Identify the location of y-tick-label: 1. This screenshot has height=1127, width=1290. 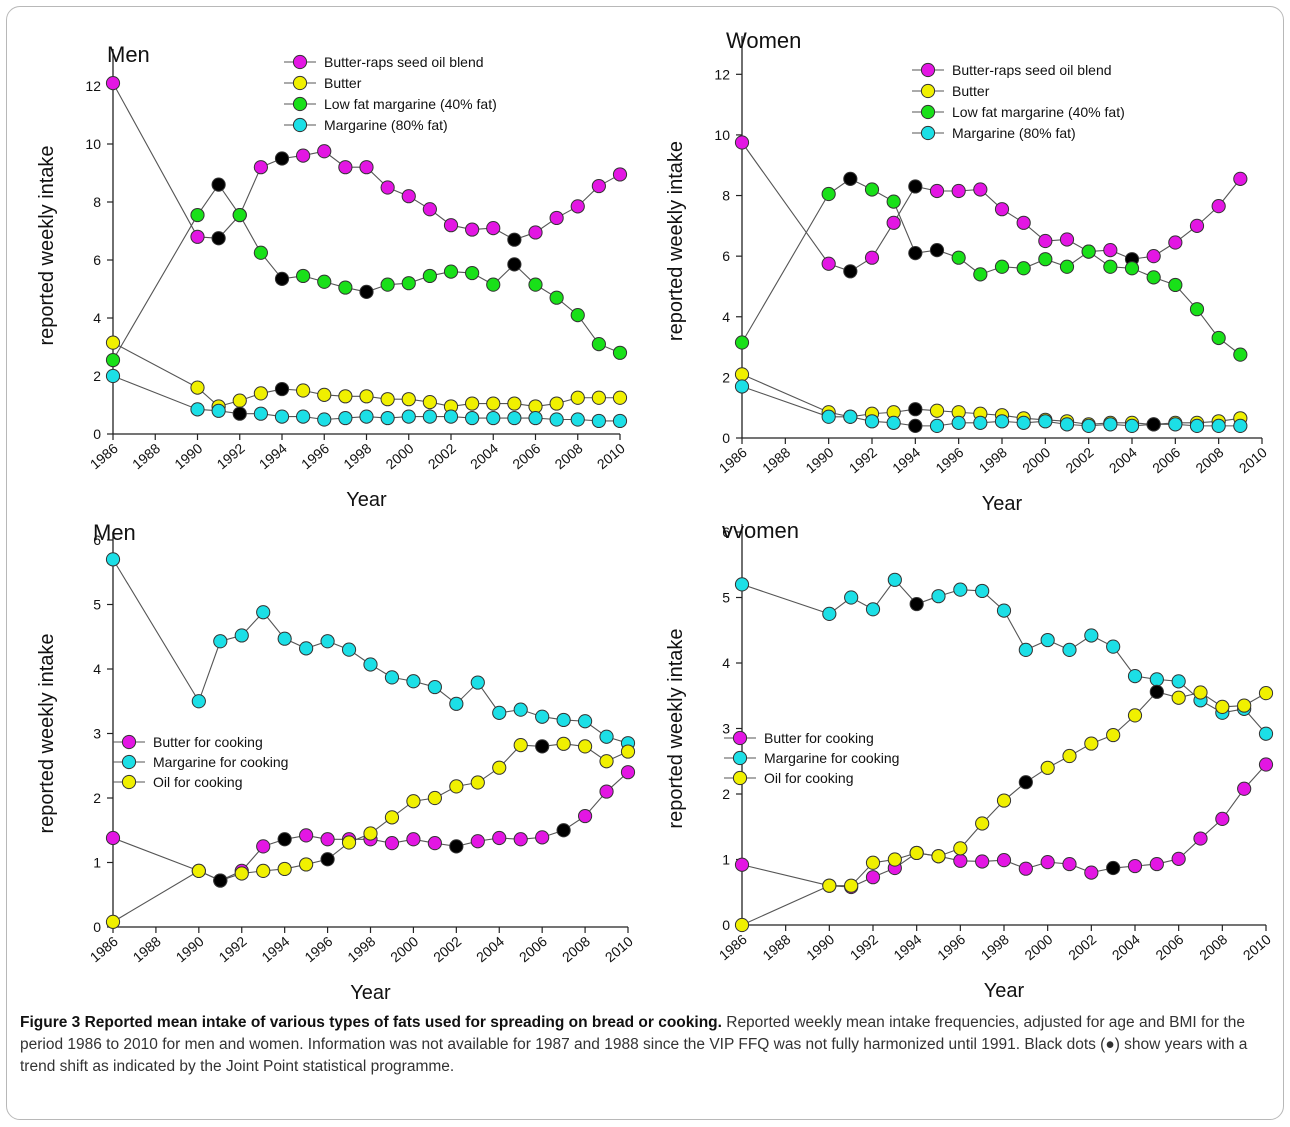
(97, 863).